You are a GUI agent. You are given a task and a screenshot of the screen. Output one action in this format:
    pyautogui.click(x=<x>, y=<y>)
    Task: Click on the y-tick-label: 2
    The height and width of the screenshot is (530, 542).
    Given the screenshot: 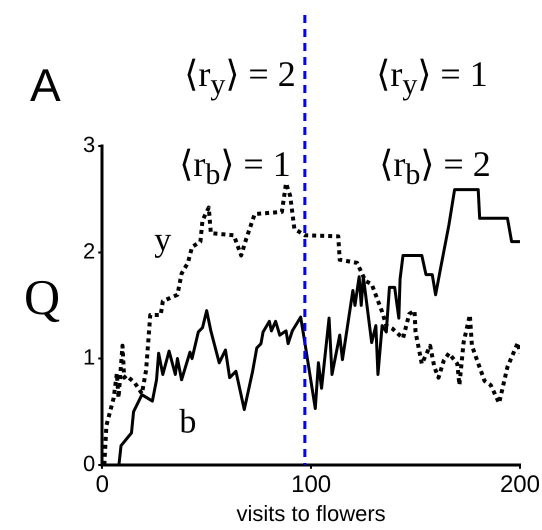 What is the action you would take?
    pyautogui.click(x=89, y=251)
    